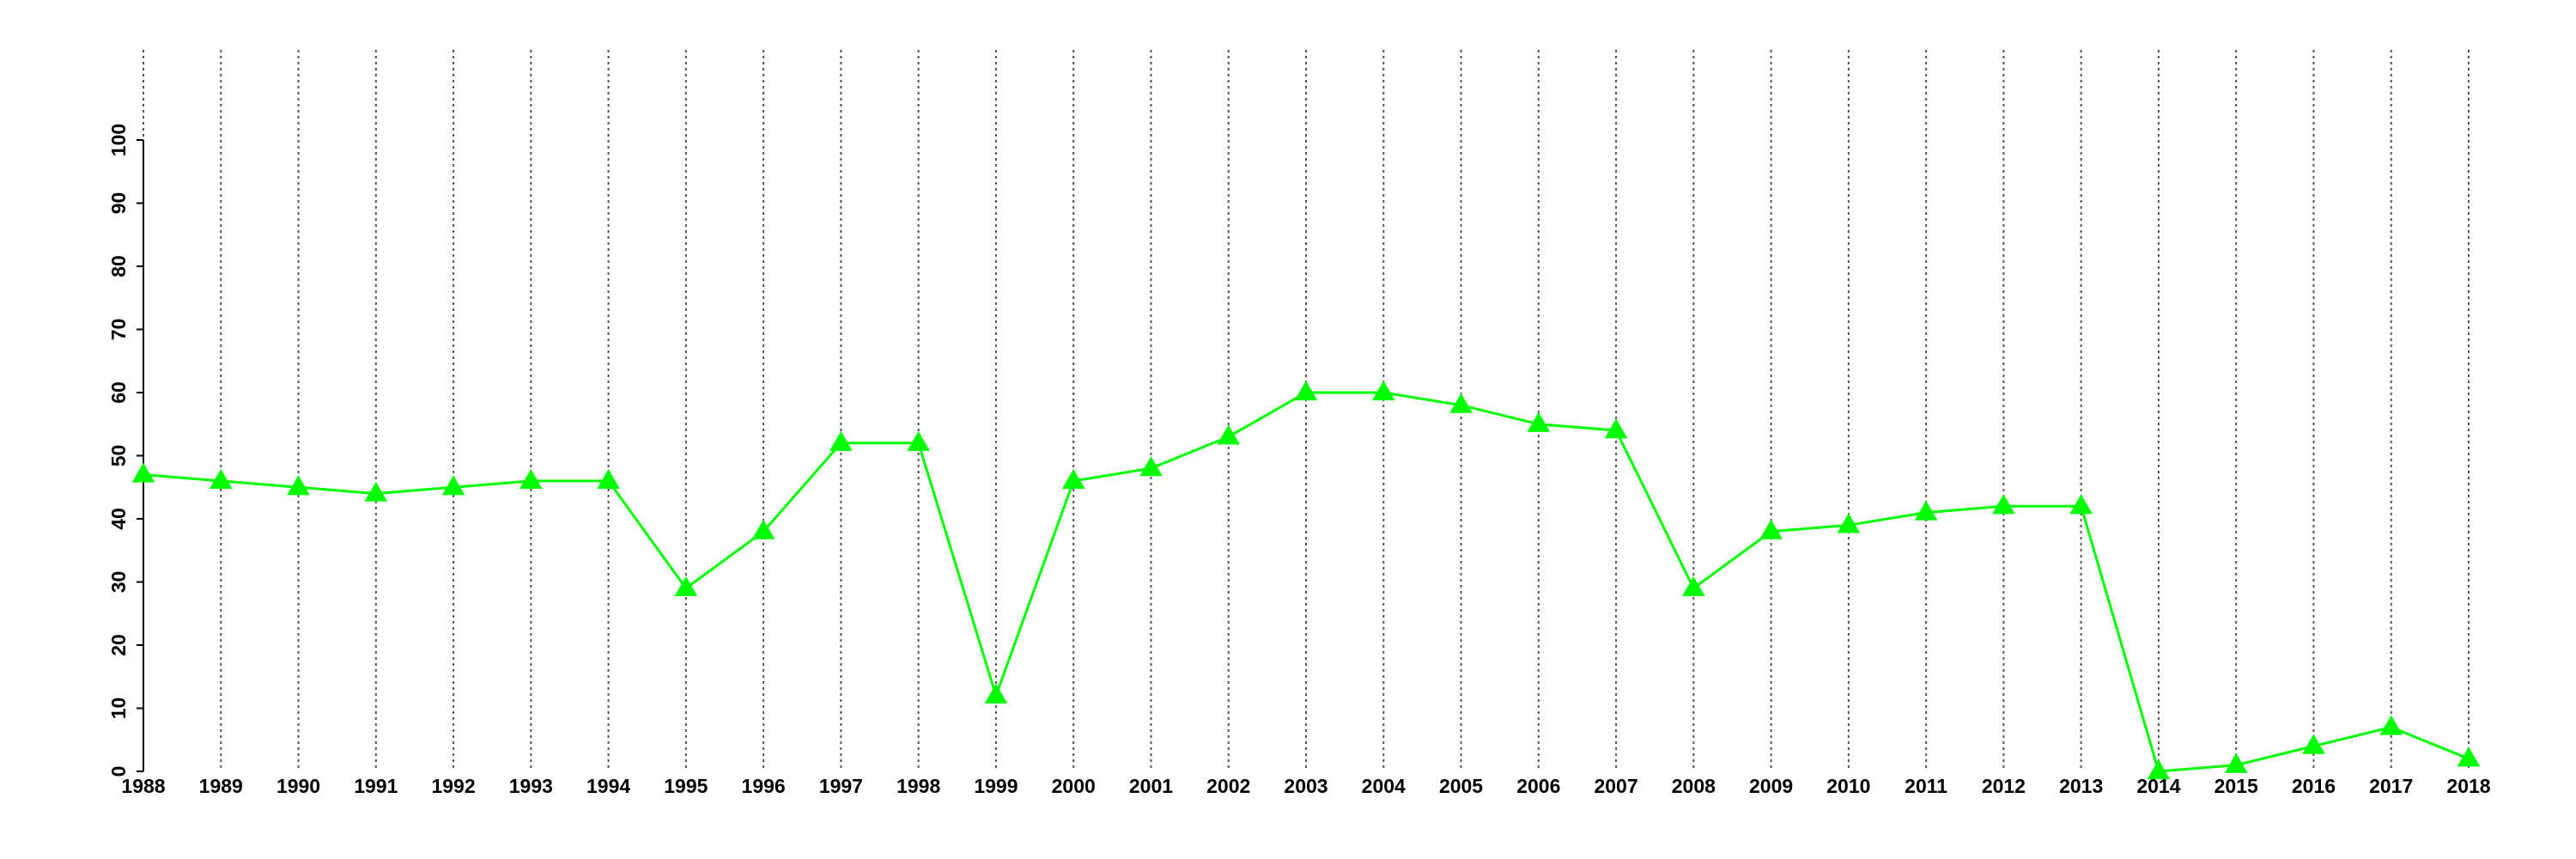 The image size is (2576, 859). I want to click on x-tick-label: 2002, so click(1228, 786).